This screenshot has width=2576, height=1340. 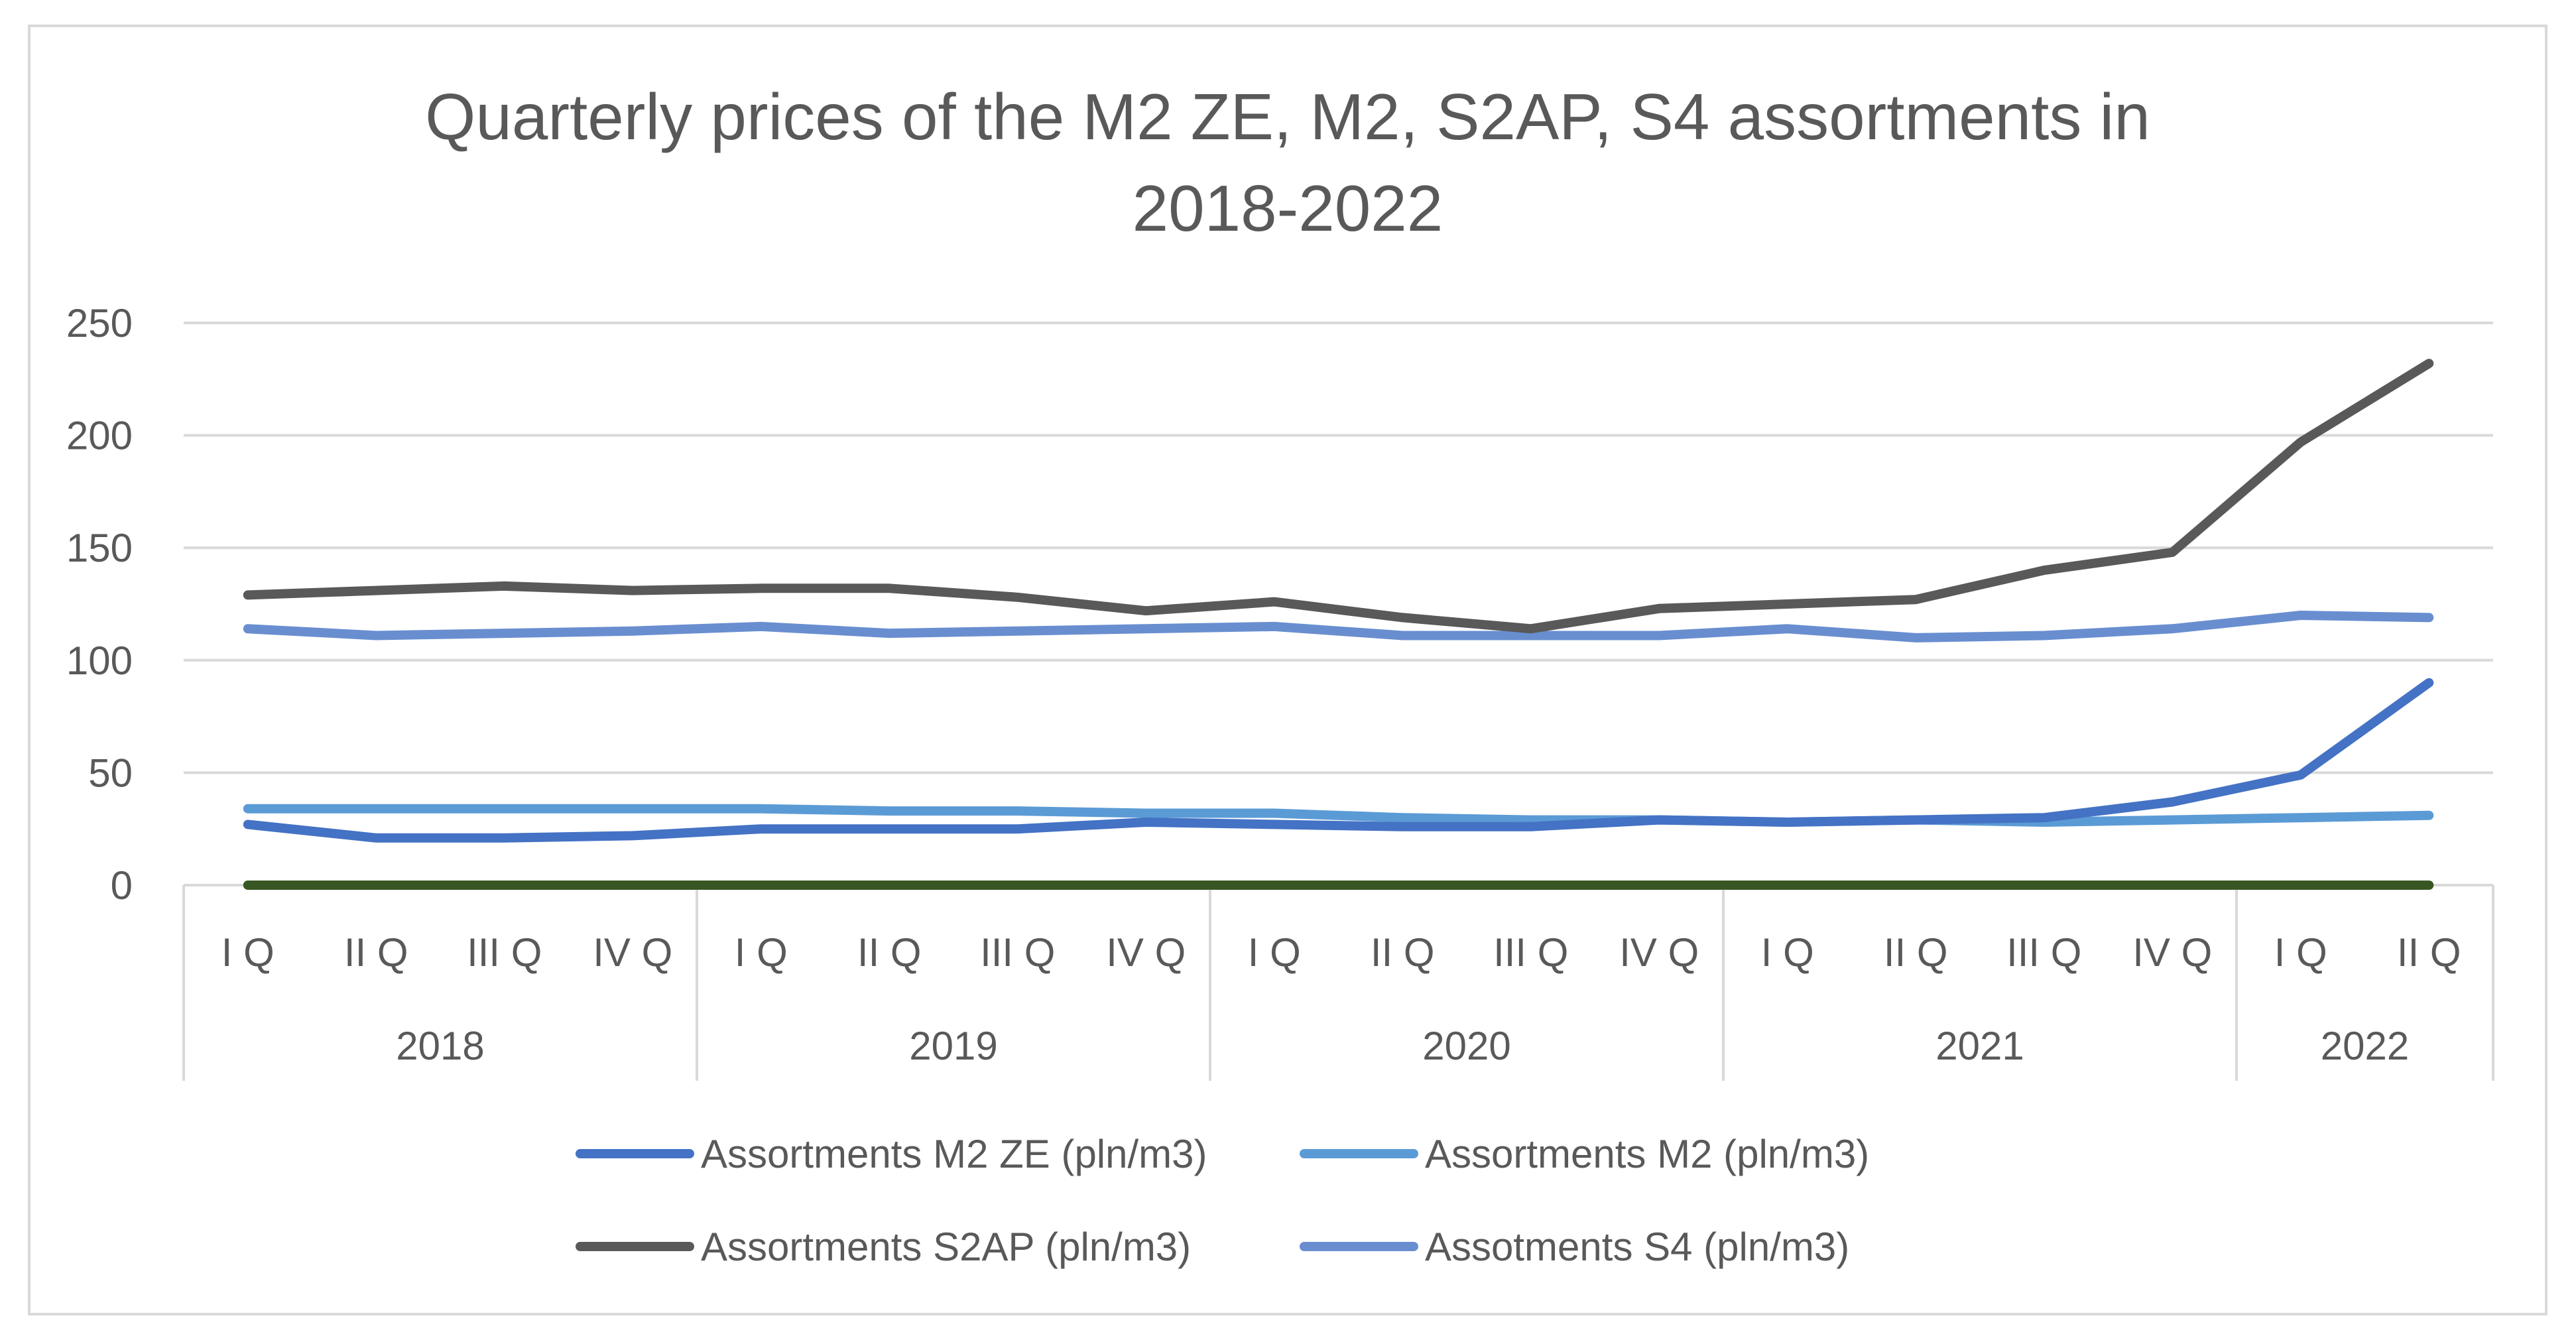 I want to click on x-year-label: 2020, so click(x=1466, y=1046).